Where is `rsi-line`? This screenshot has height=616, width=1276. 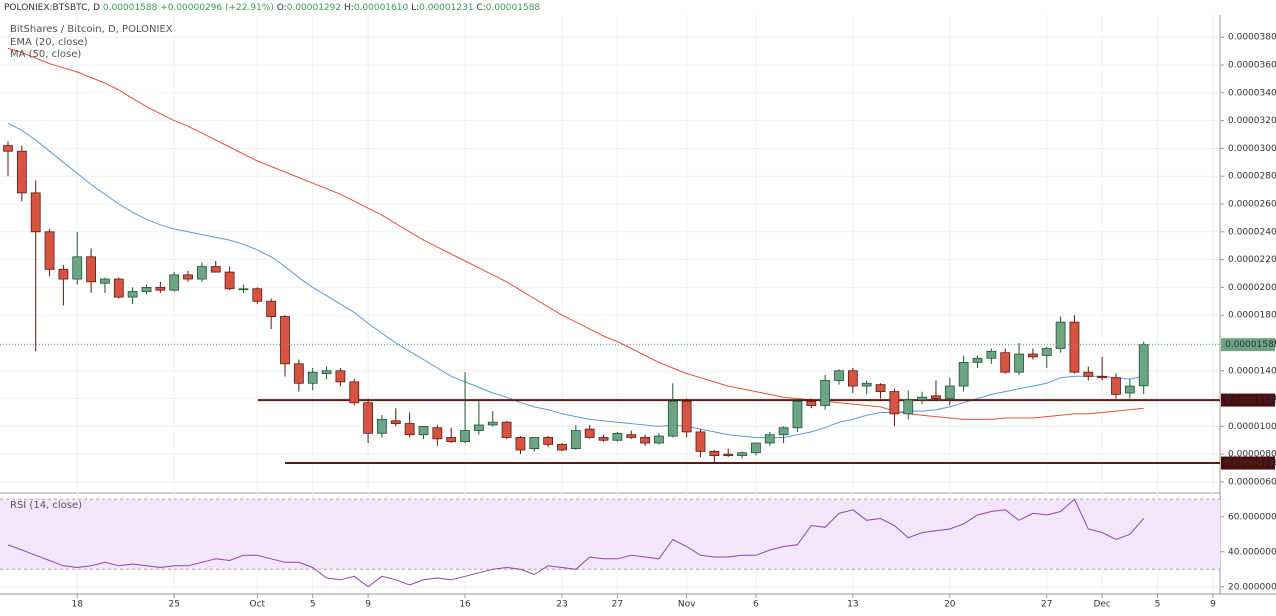
rsi-line is located at coordinates (576, 543).